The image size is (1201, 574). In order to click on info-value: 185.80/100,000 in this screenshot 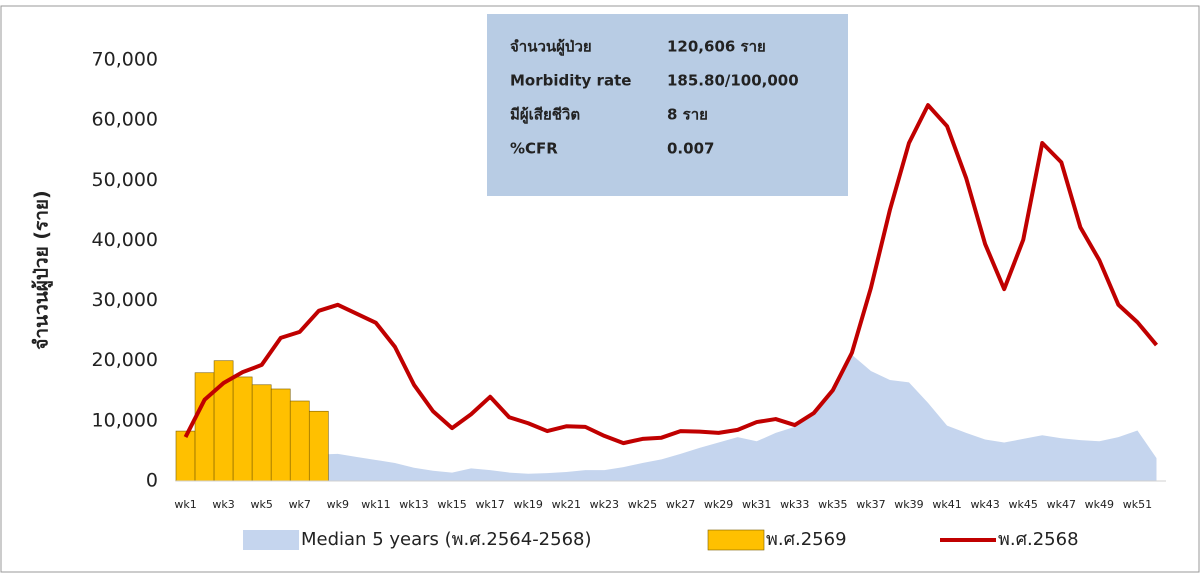, I will do `click(733, 81)`.